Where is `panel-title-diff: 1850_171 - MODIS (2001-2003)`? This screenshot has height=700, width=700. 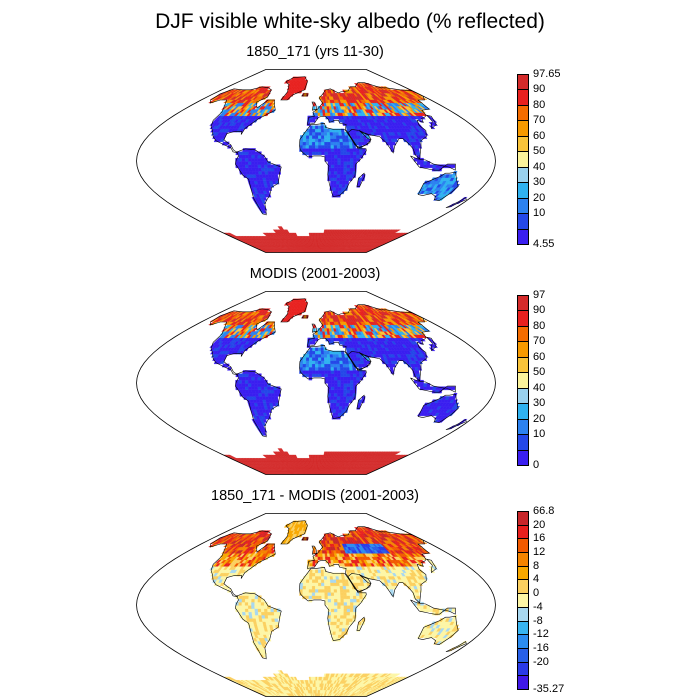
panel-title-diff: 1850_171 - MODIS (2001-2003) is located at coordinates (315, 496).